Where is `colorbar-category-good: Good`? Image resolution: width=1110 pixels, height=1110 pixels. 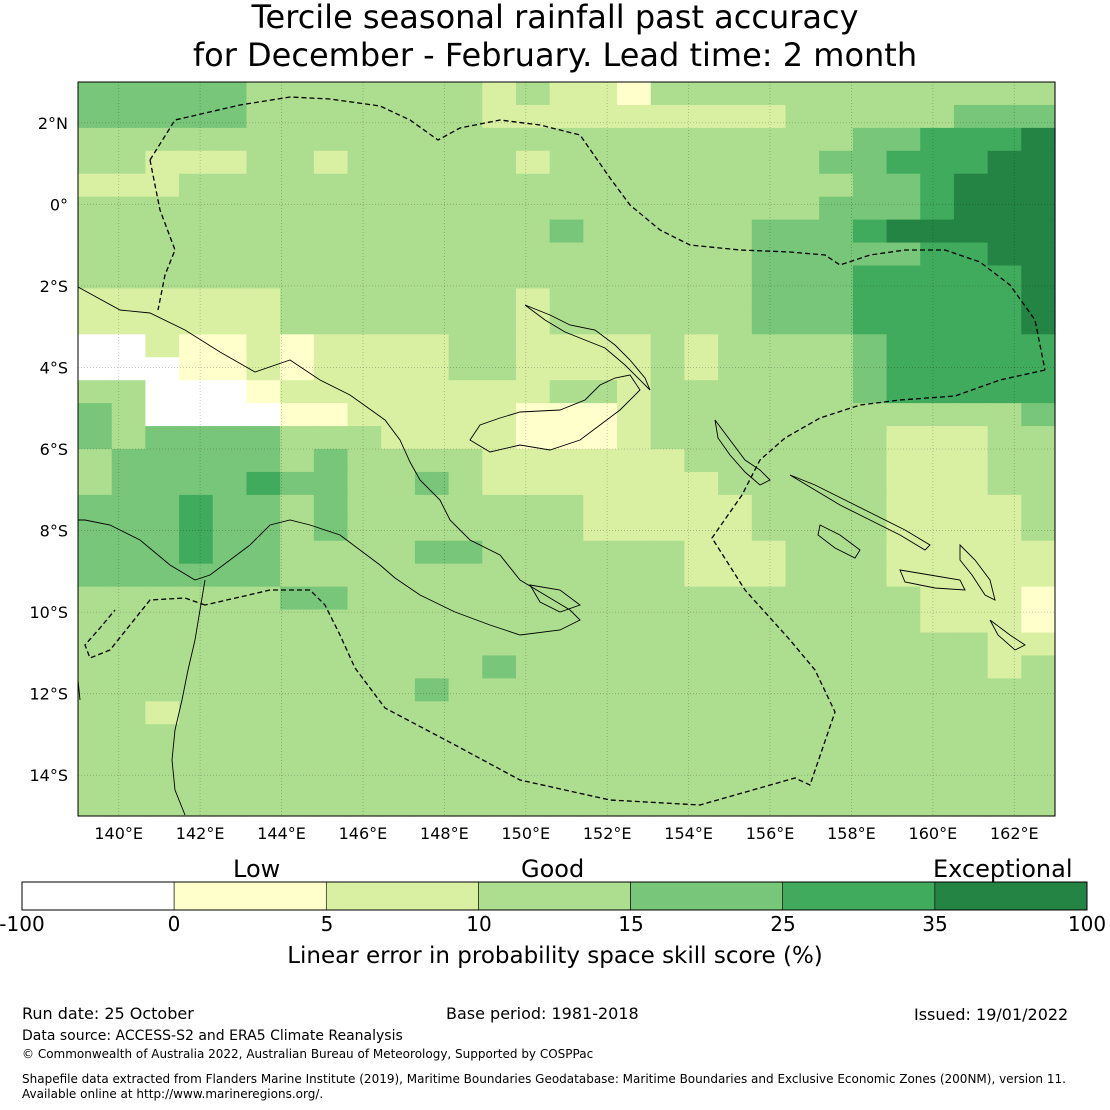 colorbar-category-good: Good is located at coordinates (553, 869).